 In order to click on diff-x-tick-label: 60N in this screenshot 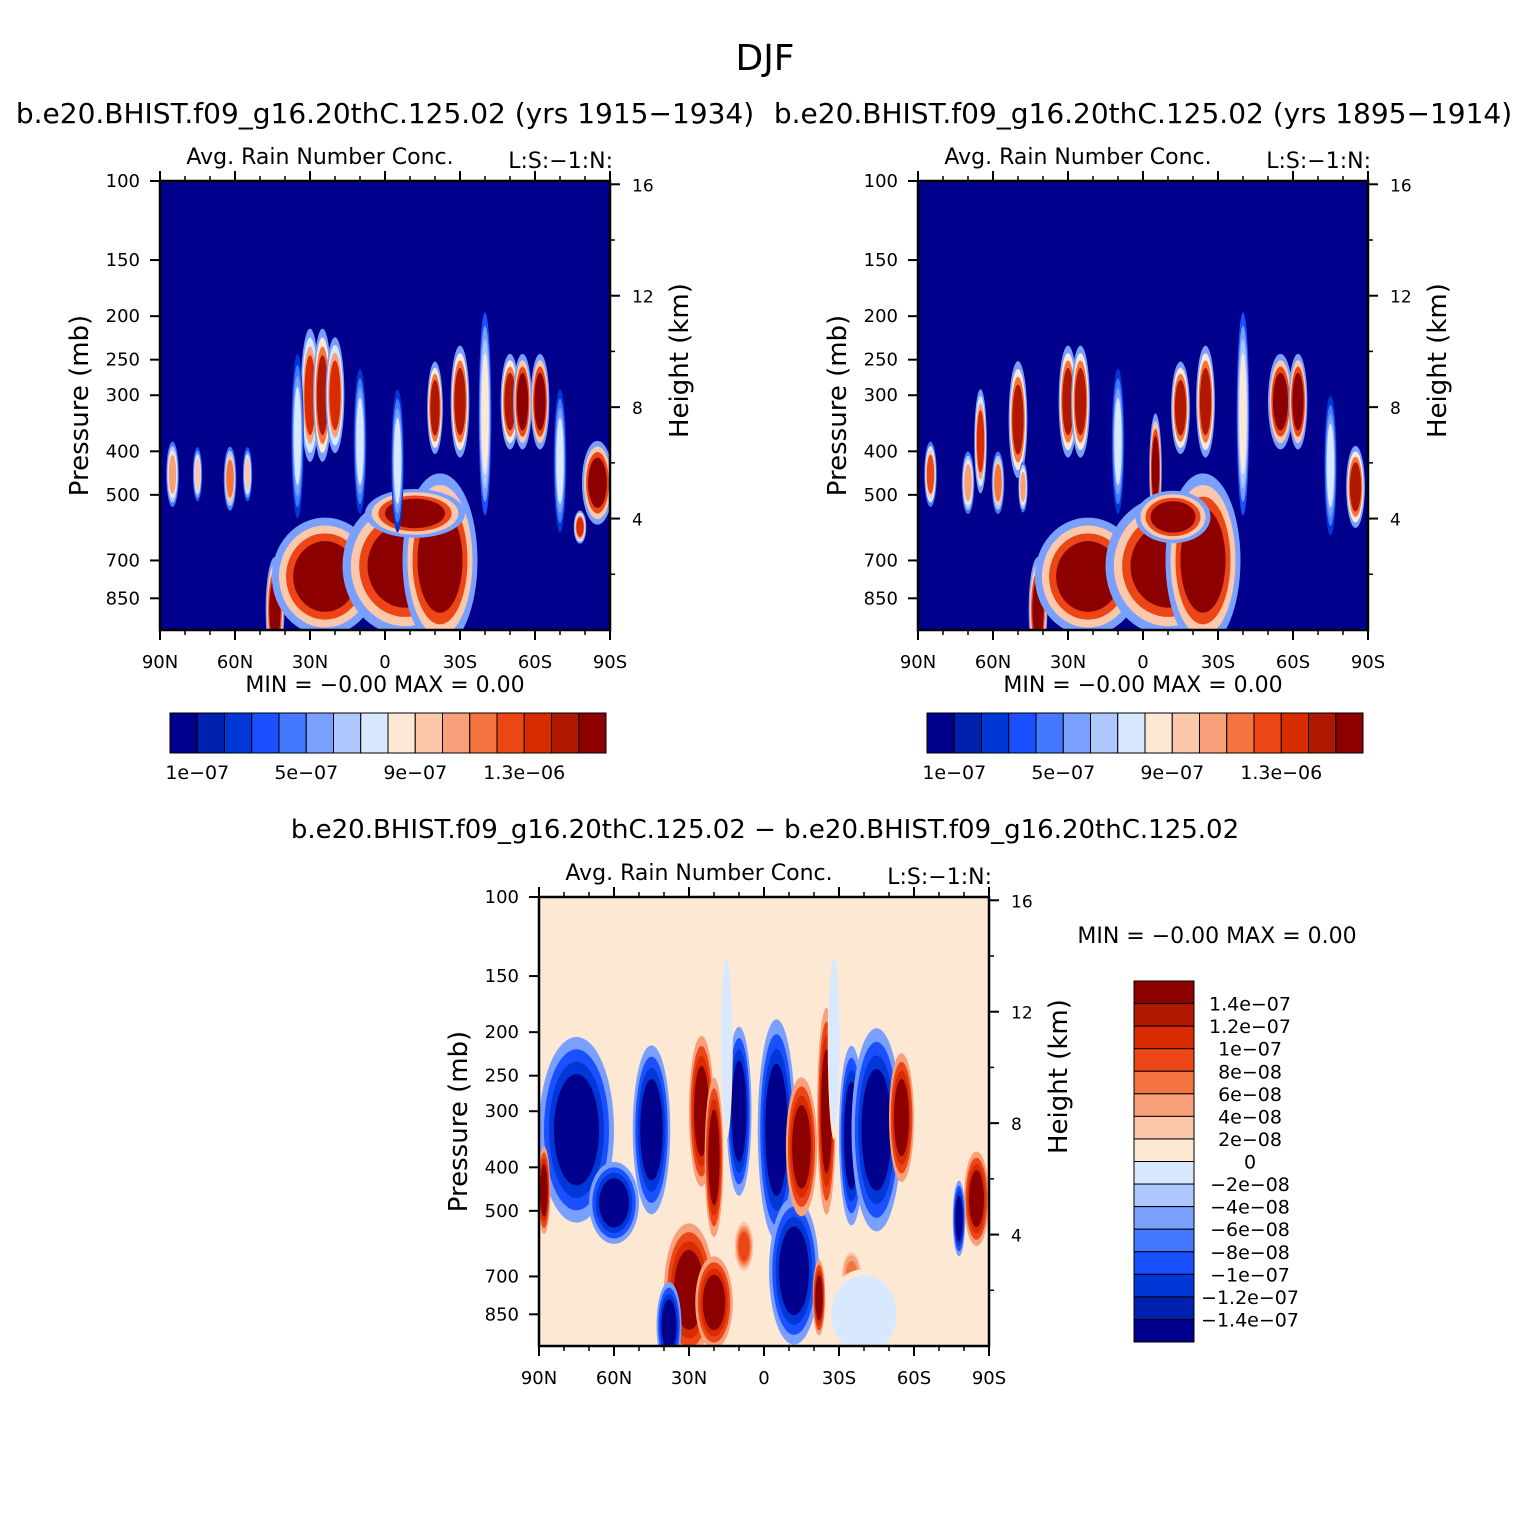, I will do `click(614, 1378)`.